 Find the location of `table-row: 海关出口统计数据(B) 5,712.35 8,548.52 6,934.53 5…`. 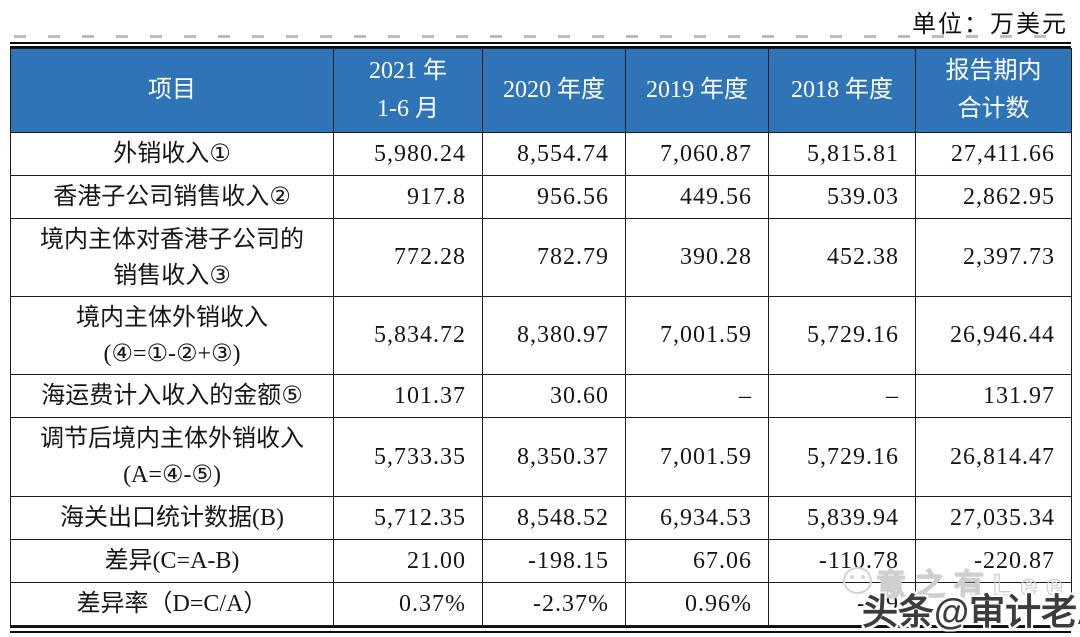

table-row: 海关出口统计数据(B) 5,712.35 8,548.52 6,934.53 5… is located at coordinates (541, 518).